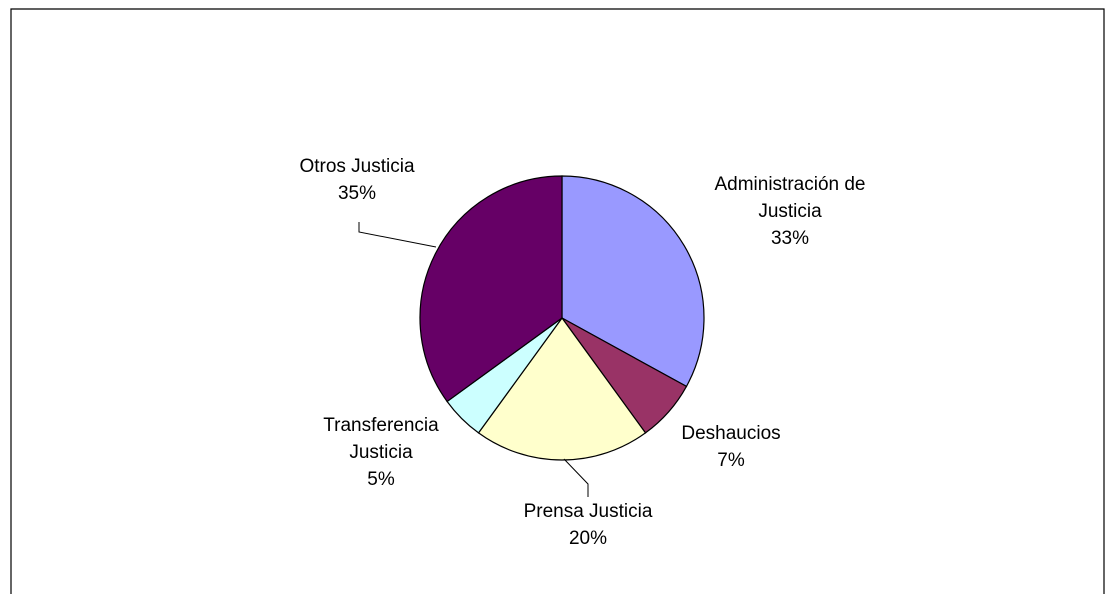 This screenshot has width=1114, height=599. I want to click on slice-label-4: Transferencia Justicia 5%, so click(381, 452).